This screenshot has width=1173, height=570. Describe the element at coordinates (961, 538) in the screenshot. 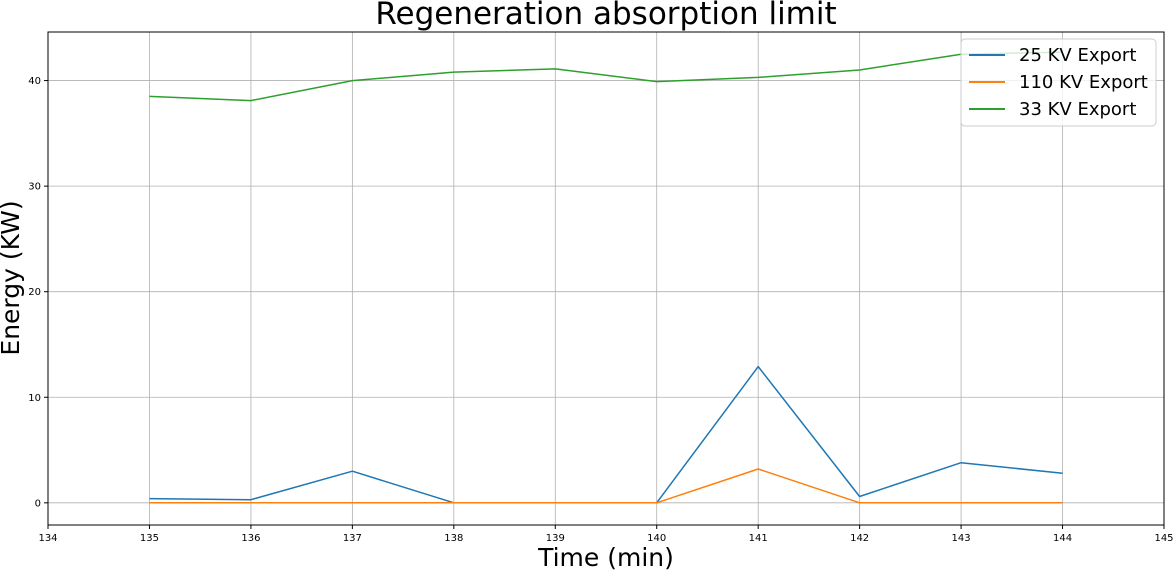

I see `x-tick-label: 143` at that location.